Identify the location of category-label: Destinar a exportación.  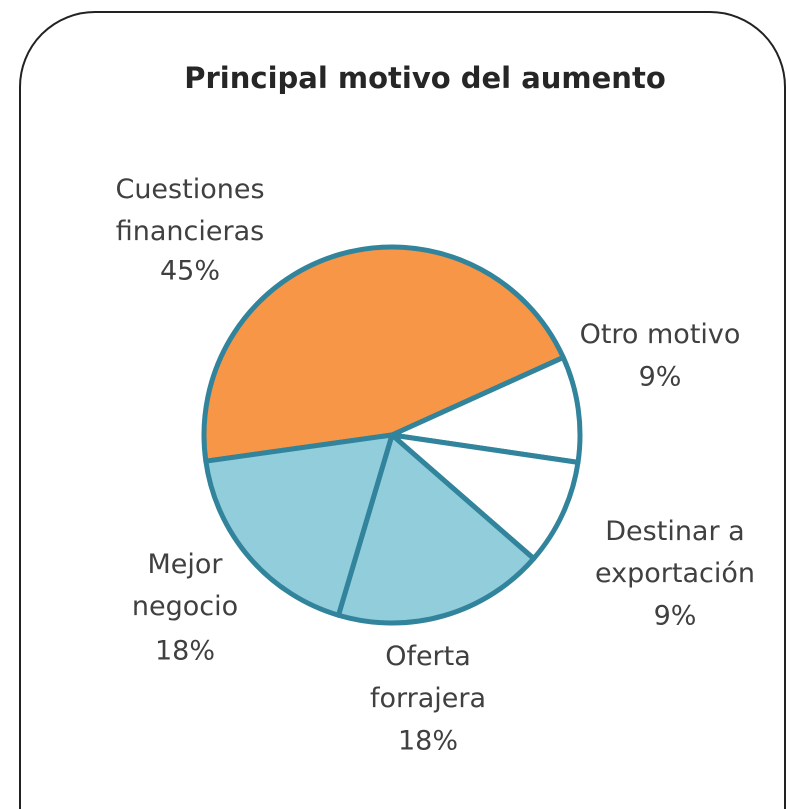
(675, 552).